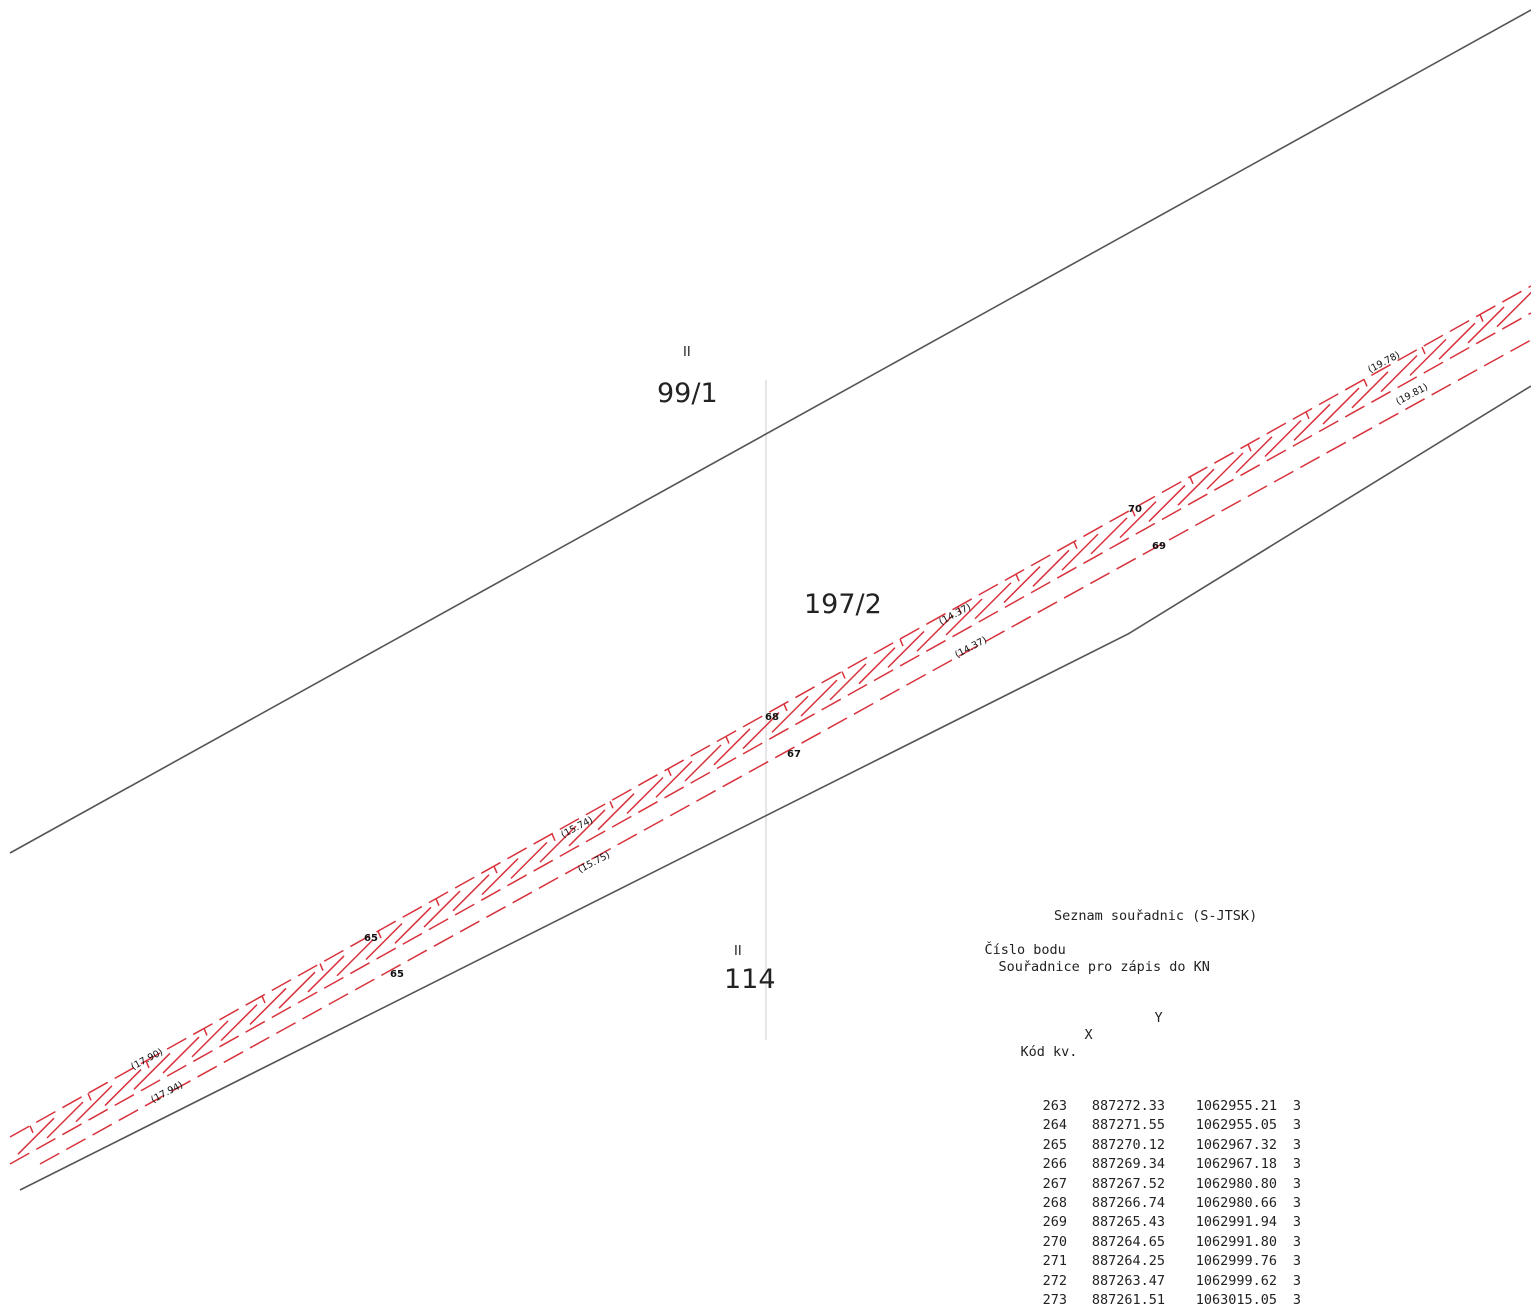  I want to click on table-header-row: Číslo bodu Souřadnice pro zápis do KN, so click(1152, 959).